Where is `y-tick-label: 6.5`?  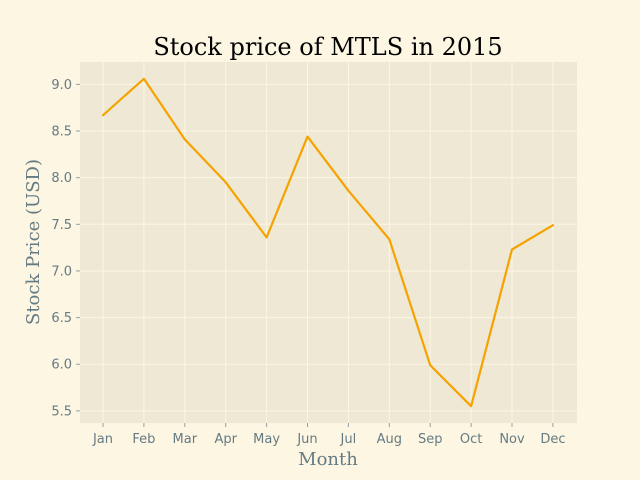
y-tick-label: 6.5 is located at coordinates (61, 318).